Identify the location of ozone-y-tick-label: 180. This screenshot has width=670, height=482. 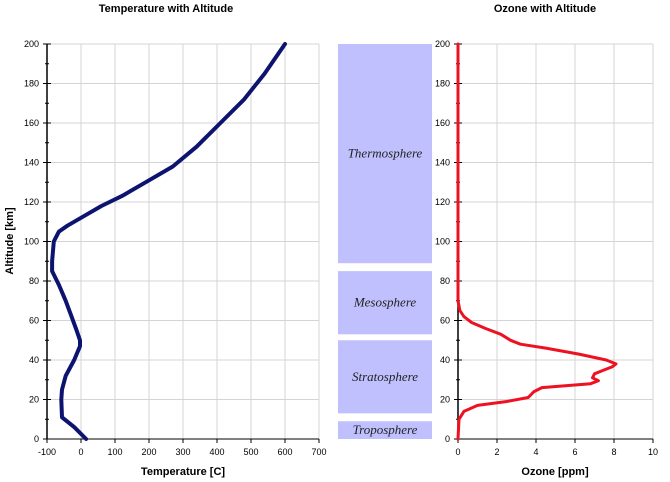
(442, 84).